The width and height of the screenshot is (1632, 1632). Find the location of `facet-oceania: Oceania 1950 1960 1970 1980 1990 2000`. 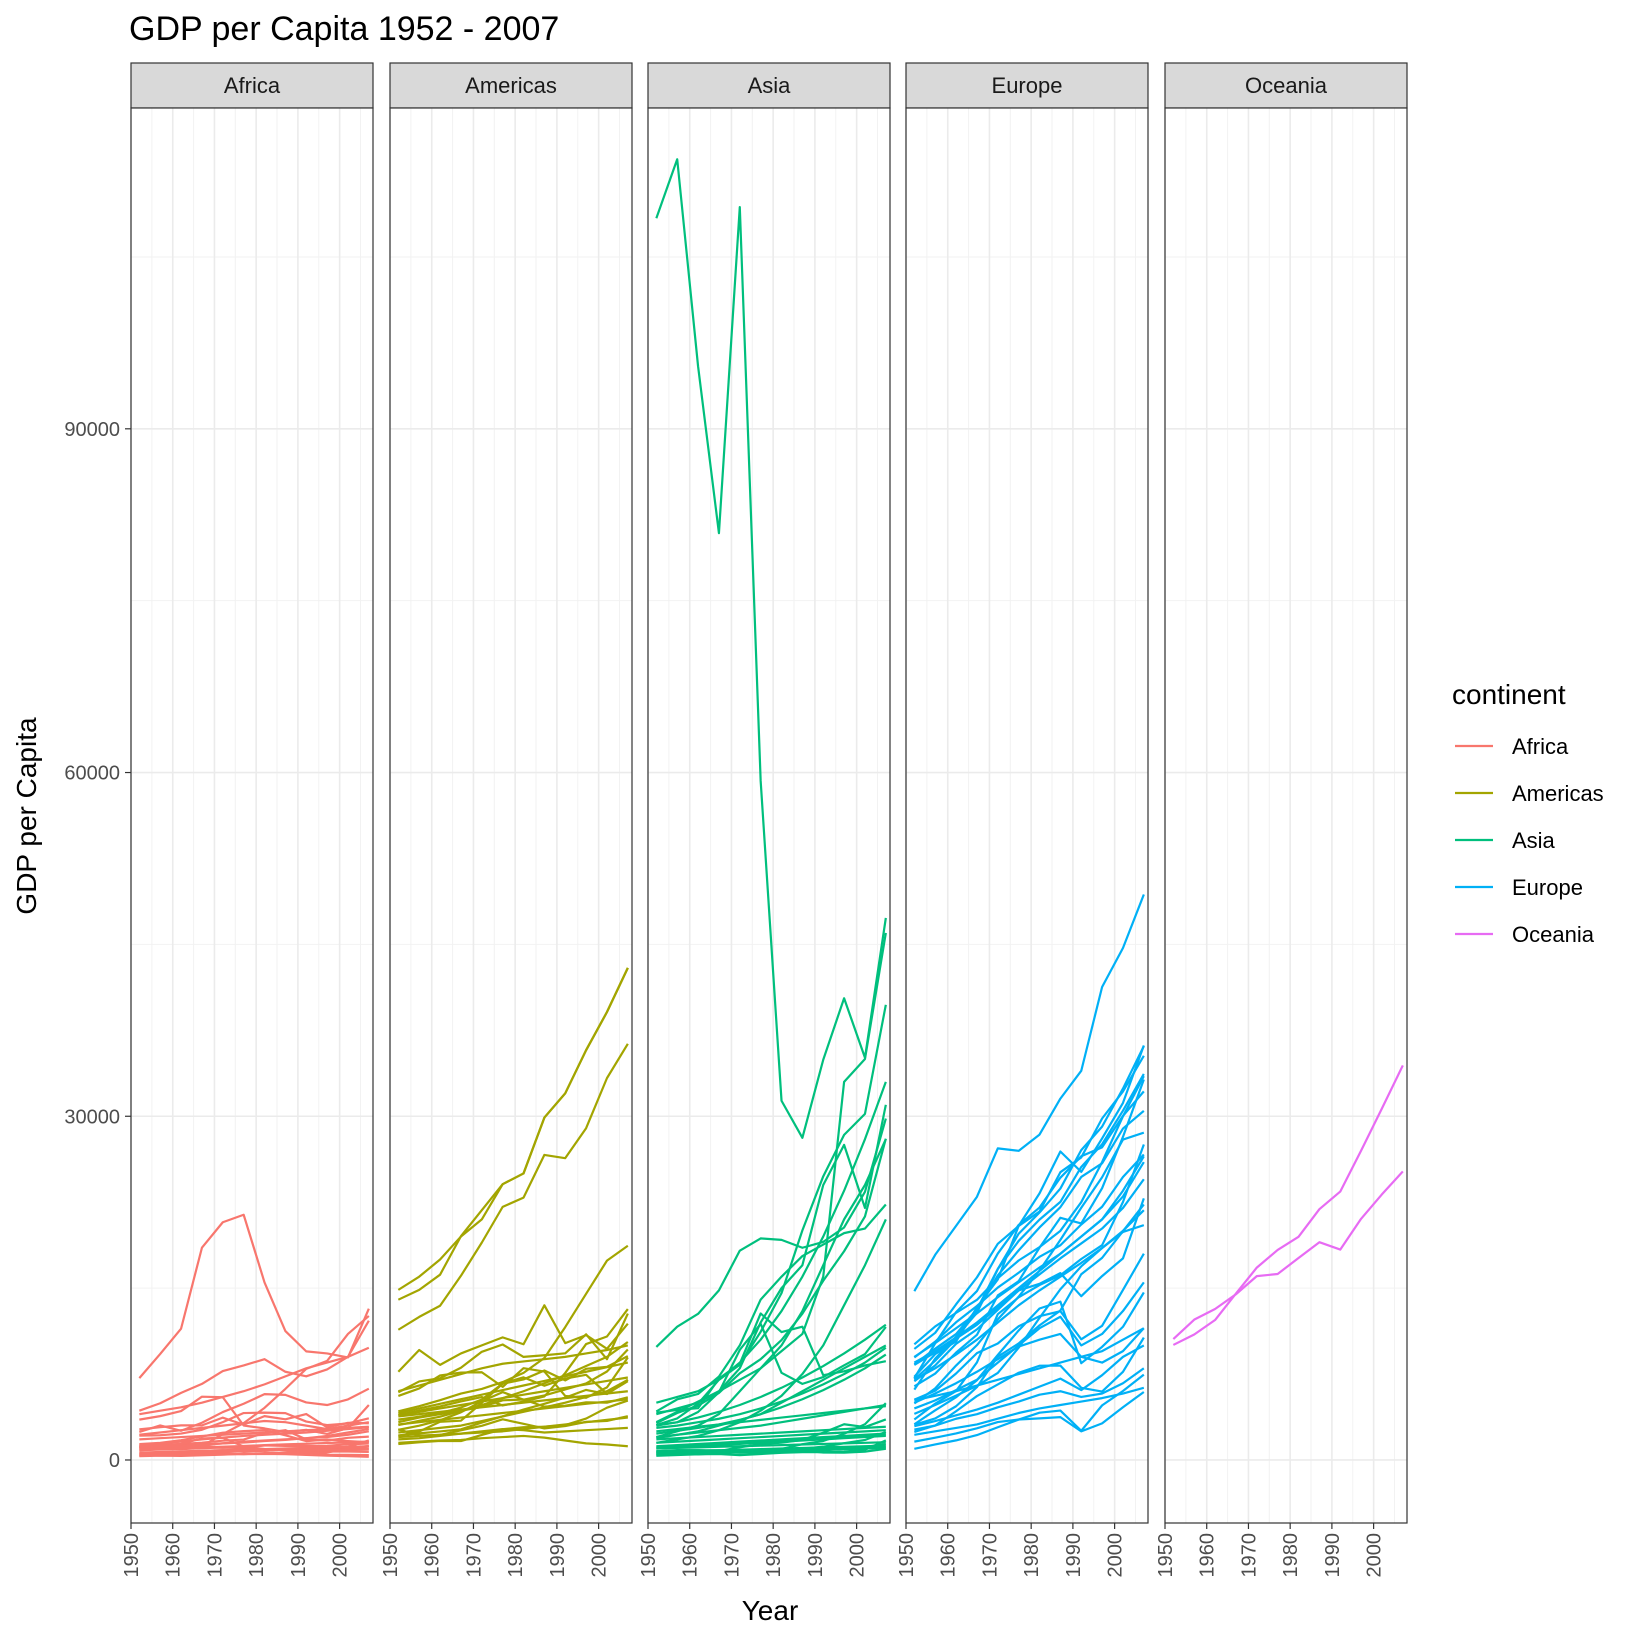

facet-oceania: Oceania 1950 1960 1970 1980 1990 2000 is located at coordinates (1281, 820).